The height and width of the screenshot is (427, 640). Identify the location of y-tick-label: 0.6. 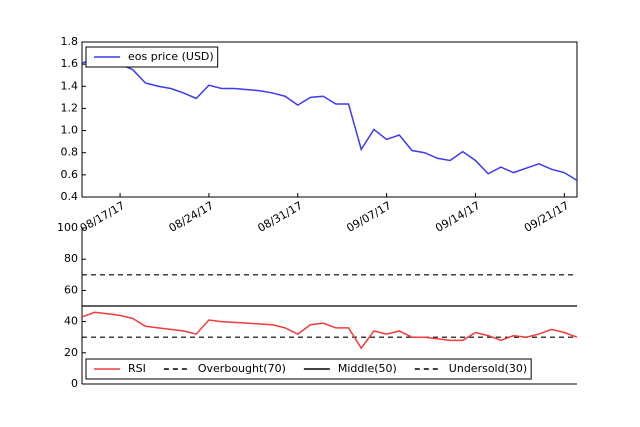
(70, 174).